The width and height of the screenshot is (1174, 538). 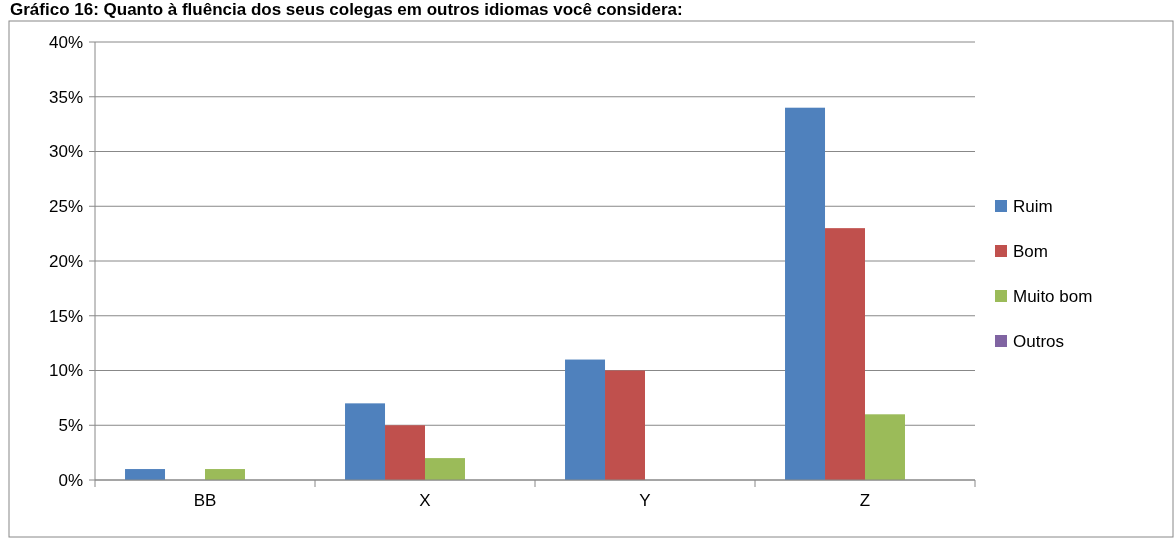 What do you see at coordinates (1039, 341) in the screenshot?
I see `legend-label: Outros` at bounding box center [1039, 341].